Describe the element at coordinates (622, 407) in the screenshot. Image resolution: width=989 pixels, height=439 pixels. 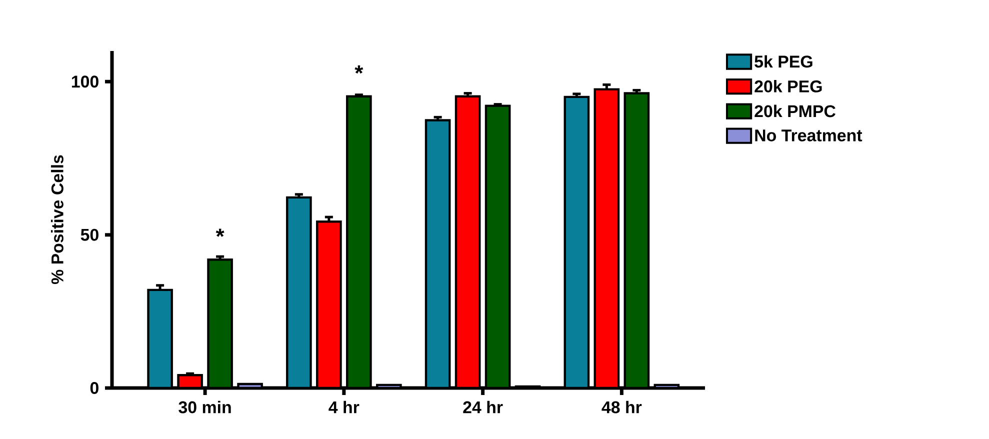
I see `x-tick-label: 48 hr` at that location.